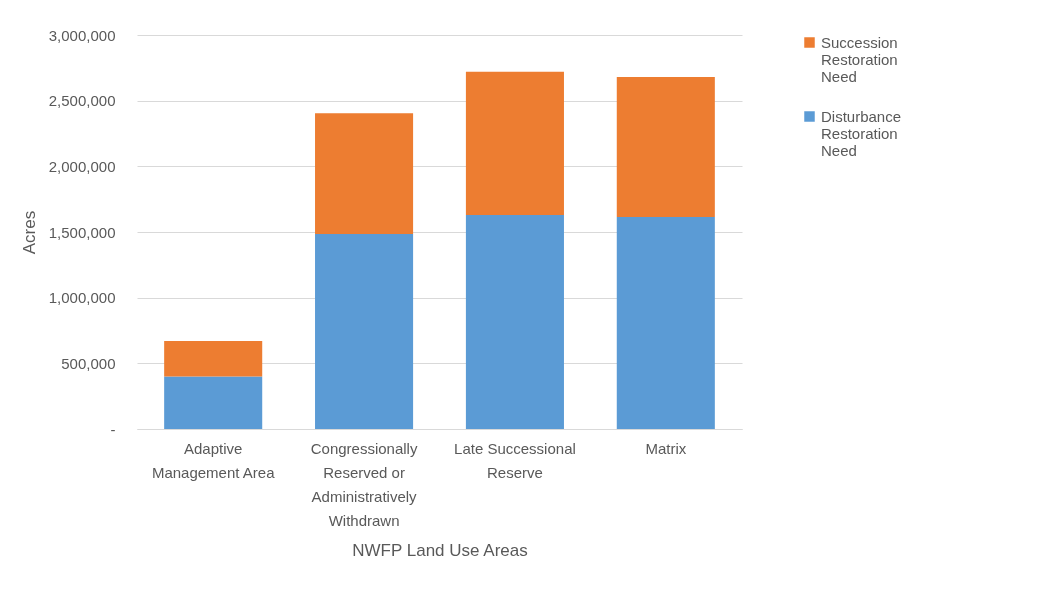 The height and width of the screenshot is (598, 1052). Describe the element at coordinates (213, 460) in the screenshot. I see `x-tick-label: Adaptive Management Area` at that location.